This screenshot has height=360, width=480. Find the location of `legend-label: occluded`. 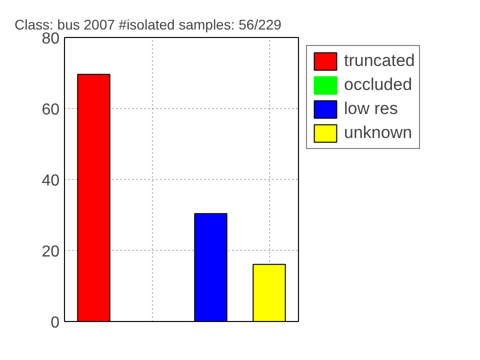

legend-label: occluded is located at coordinates (378, 85).